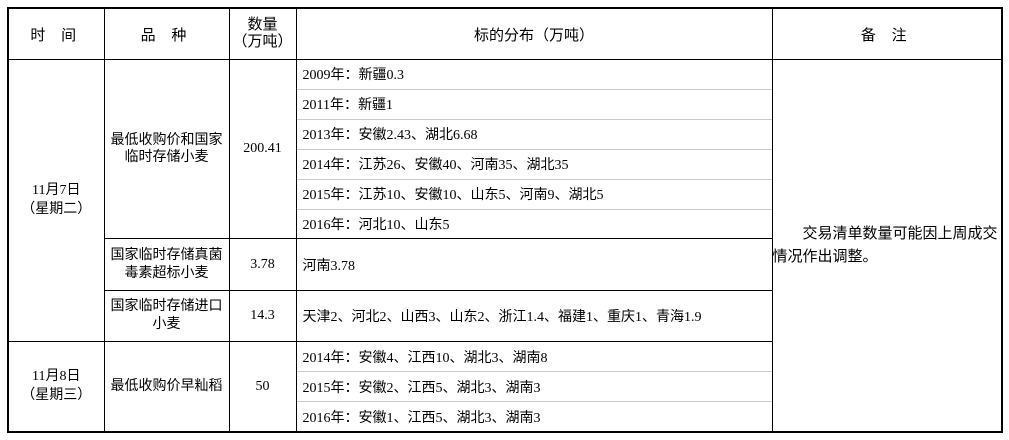 Image resolution: width=1009 pixels, height=440 pixels. Describe the element at coordinates (502, 317) in the screenshot. I see `distribution-item: 天津2、河北2、山西3、山东2、浙江1.4、福建1、重庆1、青海1.9` at that location.